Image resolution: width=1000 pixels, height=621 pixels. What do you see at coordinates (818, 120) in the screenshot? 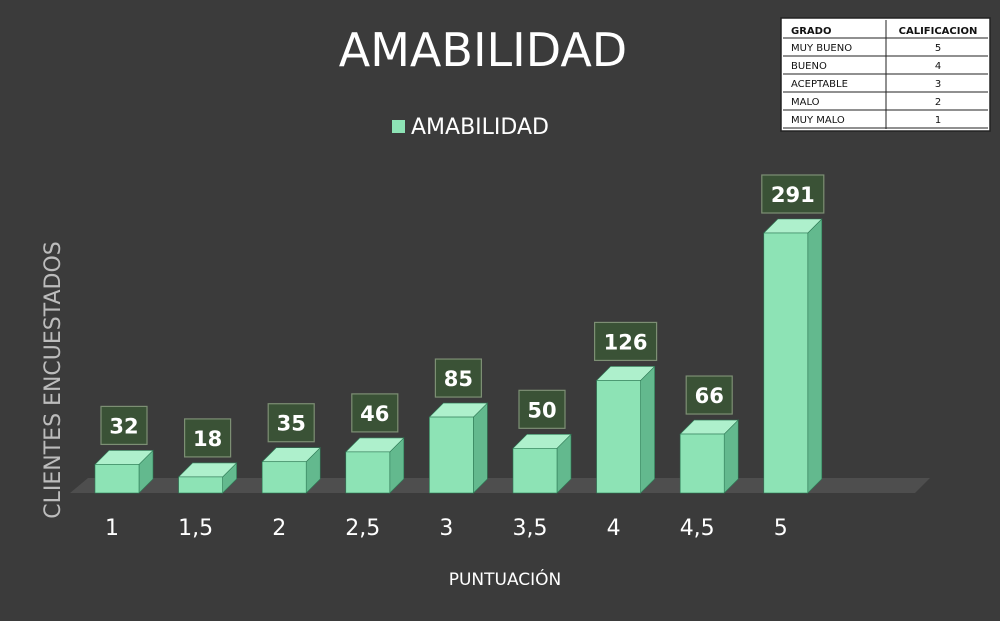
I see `grade-table-grado: MUY MALO` at bounding box center [818, 120].